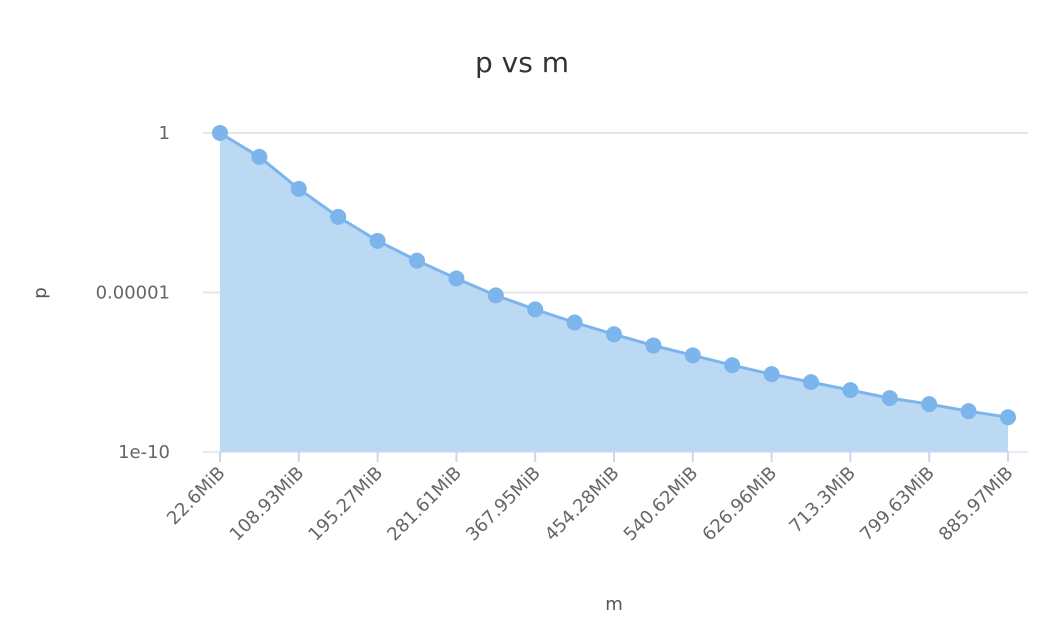 This screenshot has height=620, width=1046. What do you see at coordinates (897, 504) in the screenshot?
I see `x-tick-label: 799.63MiB` at bounding box center [897, 504].